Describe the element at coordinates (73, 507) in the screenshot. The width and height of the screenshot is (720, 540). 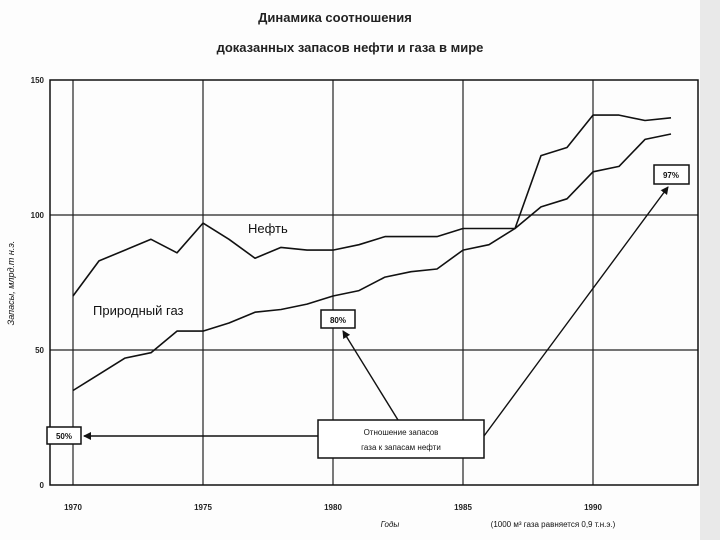
I see `x-tick-label: 1970` at that location.